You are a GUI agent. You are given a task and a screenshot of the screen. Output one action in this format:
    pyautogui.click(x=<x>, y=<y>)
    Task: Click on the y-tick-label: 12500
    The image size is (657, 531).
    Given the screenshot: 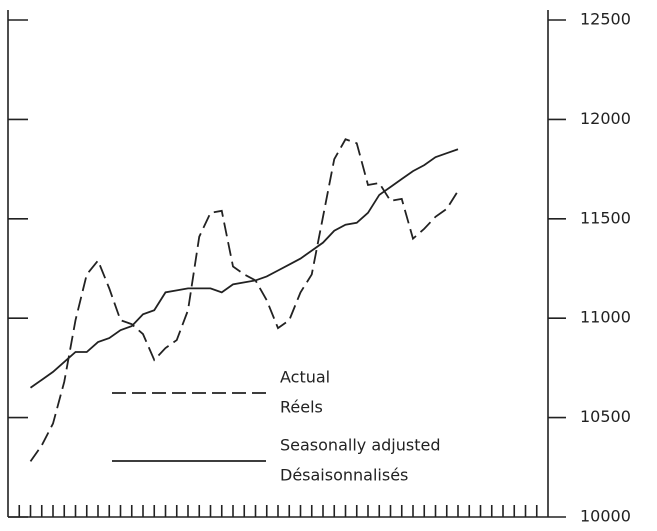 What is the action you would take?
    pyautogui.click(x=605, y=19)
    